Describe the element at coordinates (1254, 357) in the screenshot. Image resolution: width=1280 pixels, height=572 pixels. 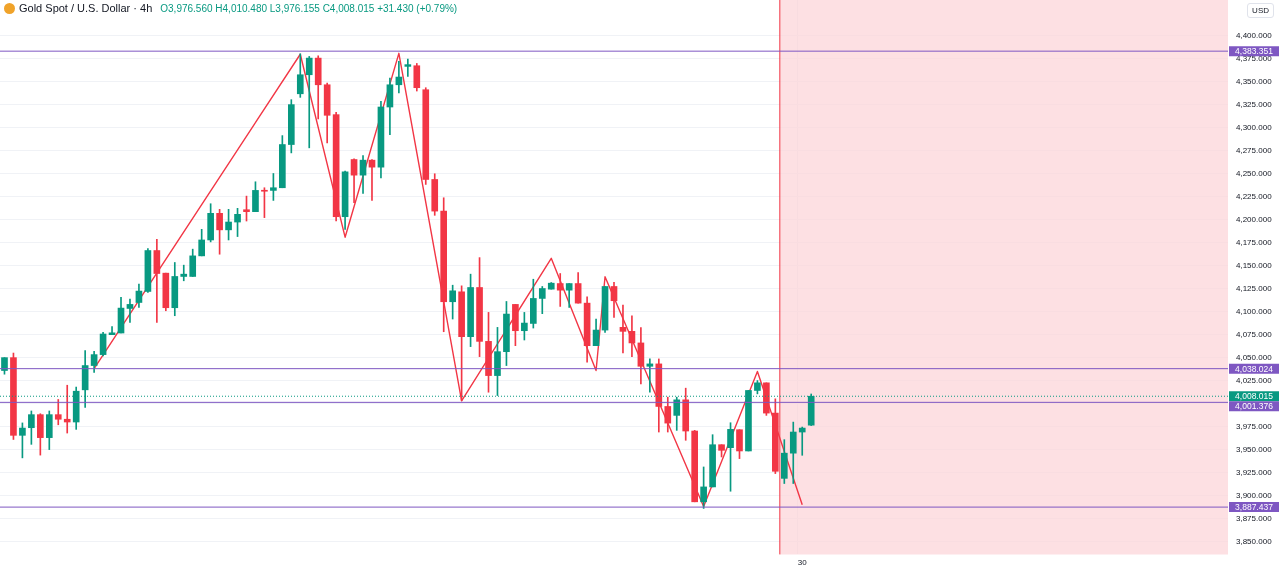
I see `y-tick-label: 4,050.000` at that location.